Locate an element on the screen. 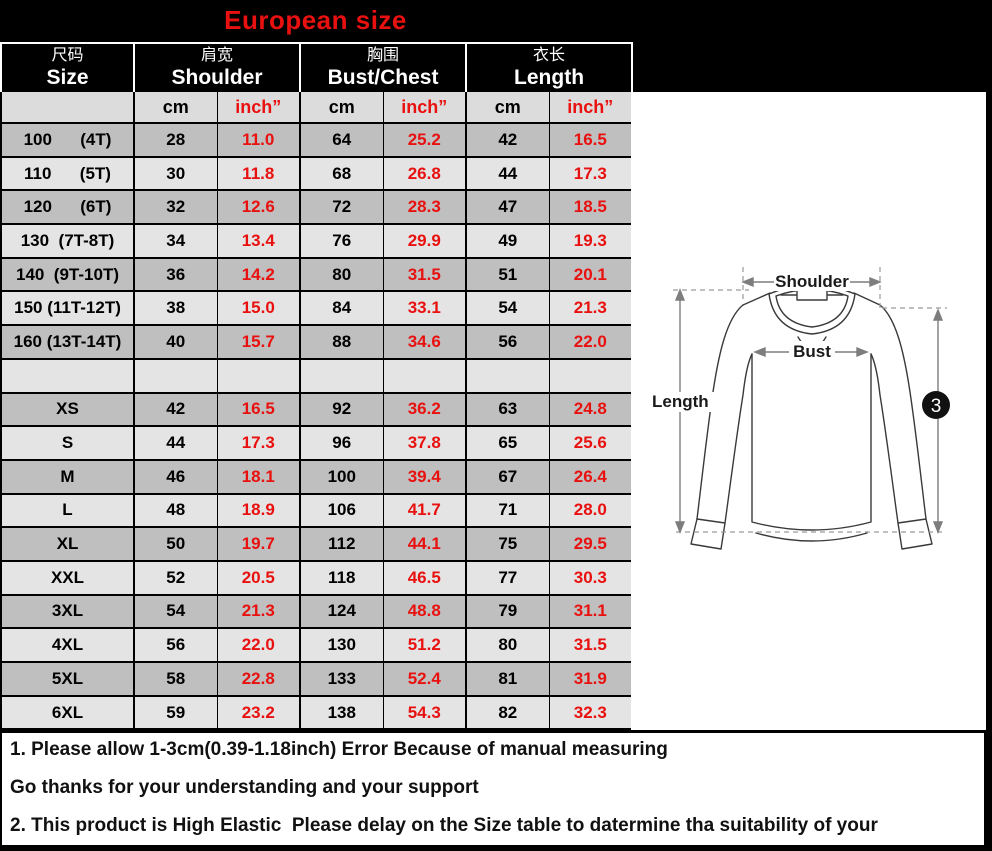  table-row: L 48 18.9 106 41.7 71 28.0 is located at coordinates (317, 511).